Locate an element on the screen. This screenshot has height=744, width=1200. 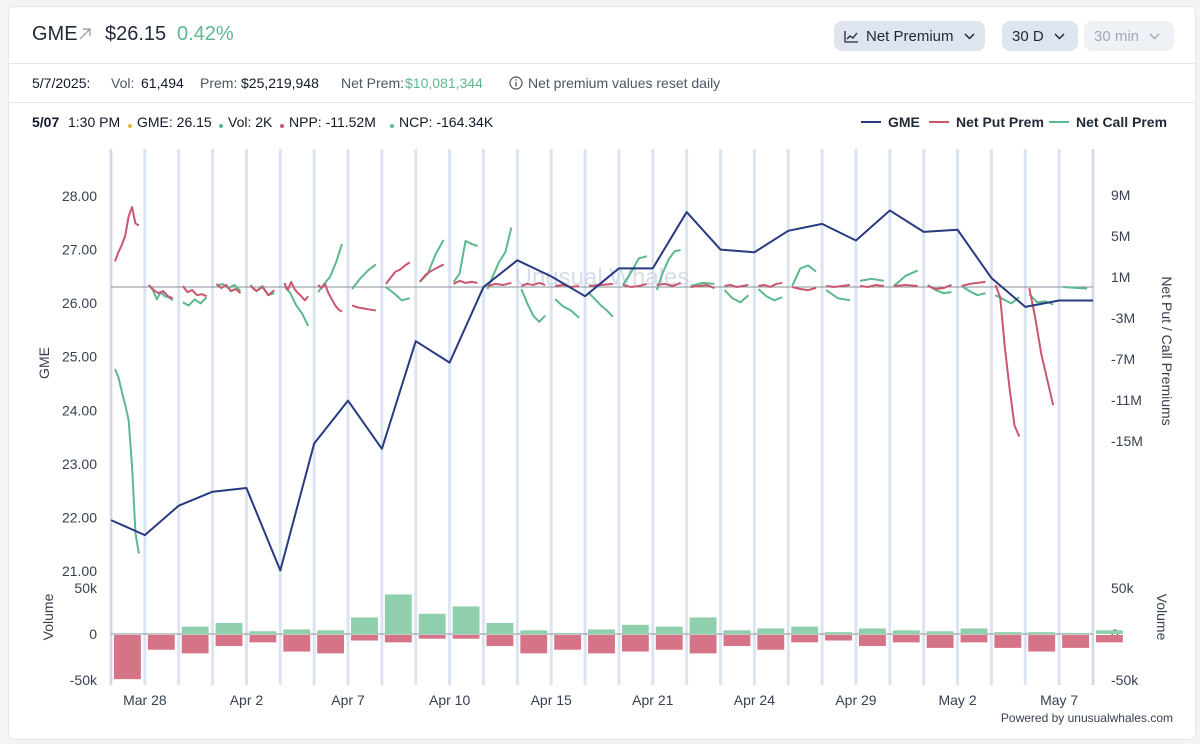
legend-label: Net Call Prem is located at coordinates (1122, 122).